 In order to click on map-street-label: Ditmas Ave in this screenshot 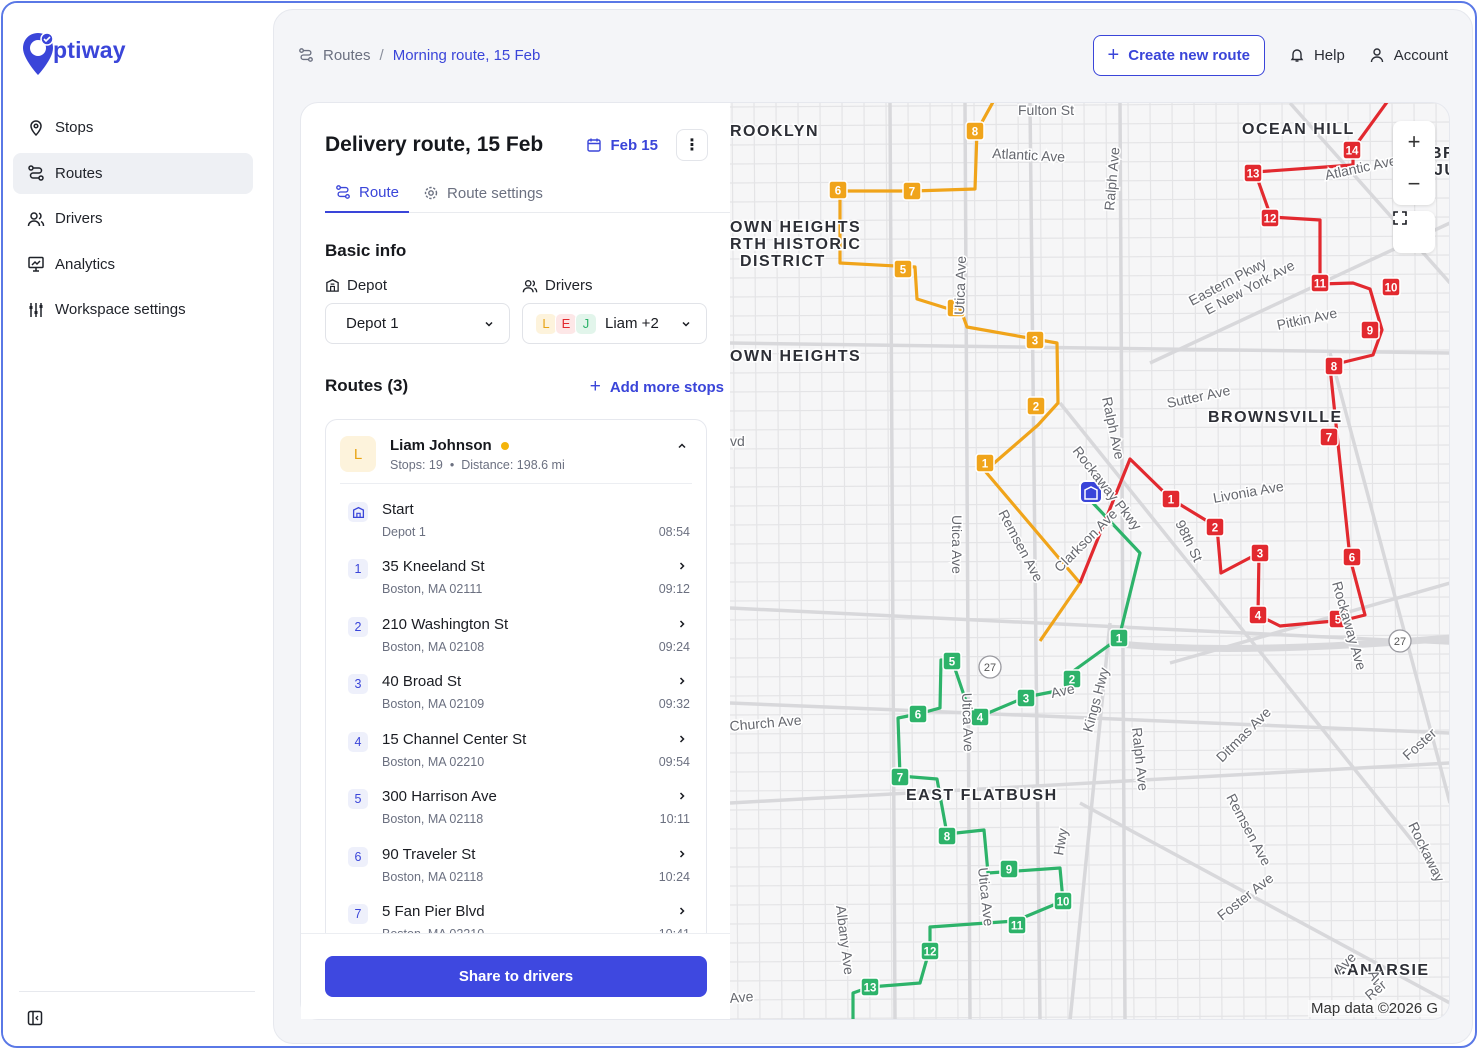, I will do `click(1243, 734)`.